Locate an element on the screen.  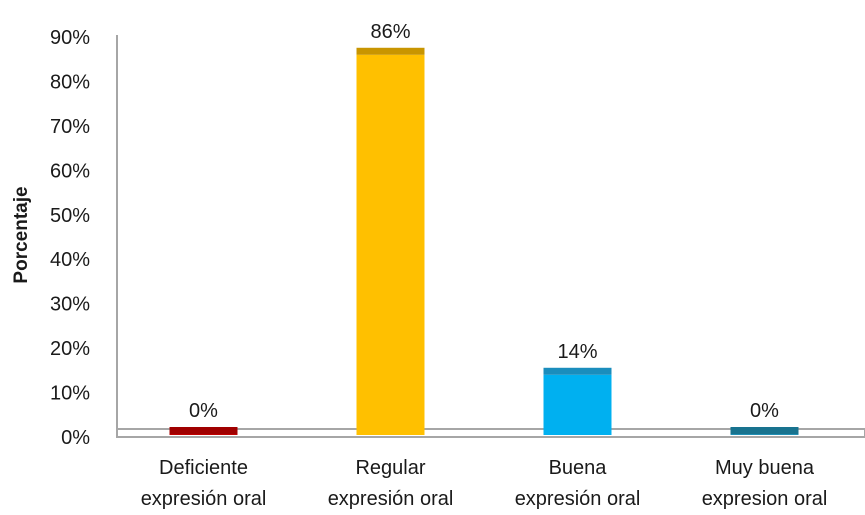
y-tick-label: 40% is located at coordinates (70, 260).